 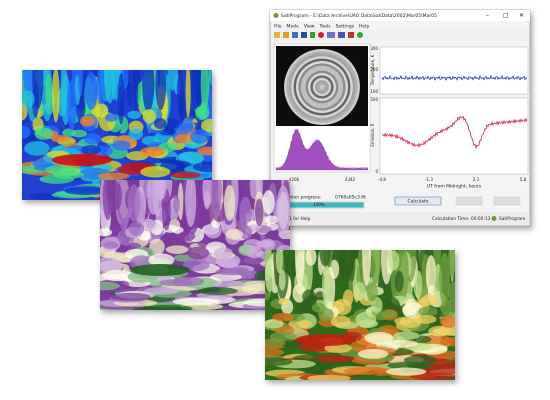 I want to click on y-tick-label: 0, so click(x=376, y=171).